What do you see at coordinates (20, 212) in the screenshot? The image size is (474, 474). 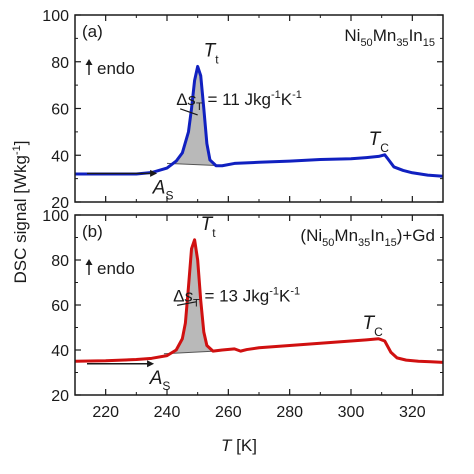 I see `y-axis-label: DSC signal [Wkg-1]` at bounding box center [20, 212].